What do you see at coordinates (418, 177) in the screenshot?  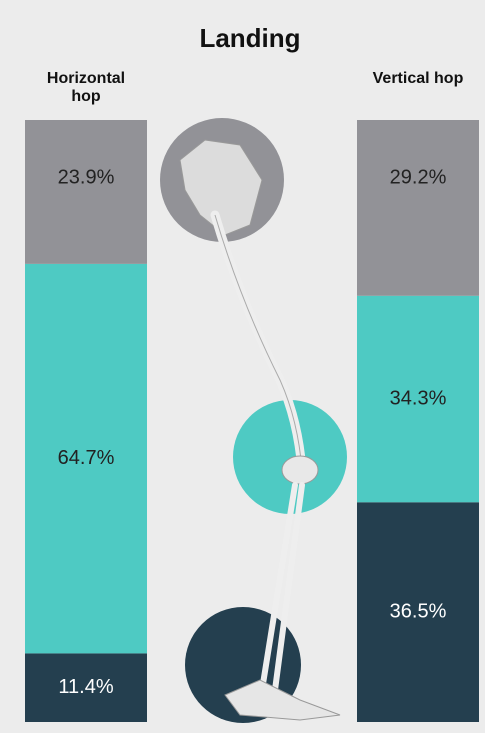 I see `value-label: 29.2%` at bounding box center [418, 177].